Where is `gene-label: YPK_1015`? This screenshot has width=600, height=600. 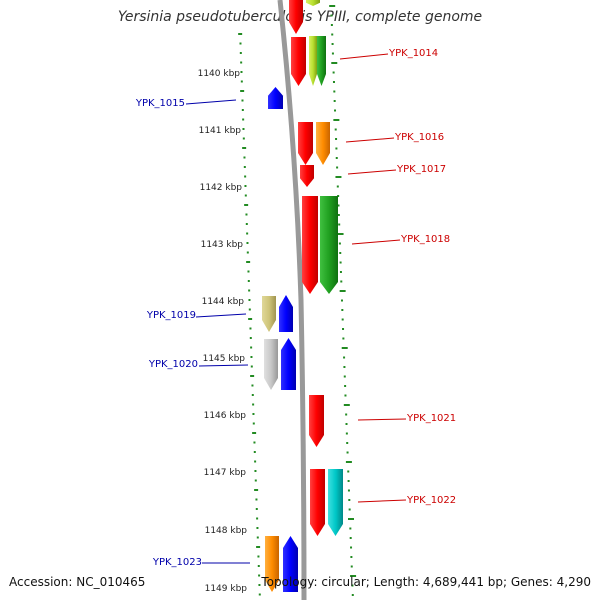
gene-label: YPK_1015 is located at coordinates (160, 103).